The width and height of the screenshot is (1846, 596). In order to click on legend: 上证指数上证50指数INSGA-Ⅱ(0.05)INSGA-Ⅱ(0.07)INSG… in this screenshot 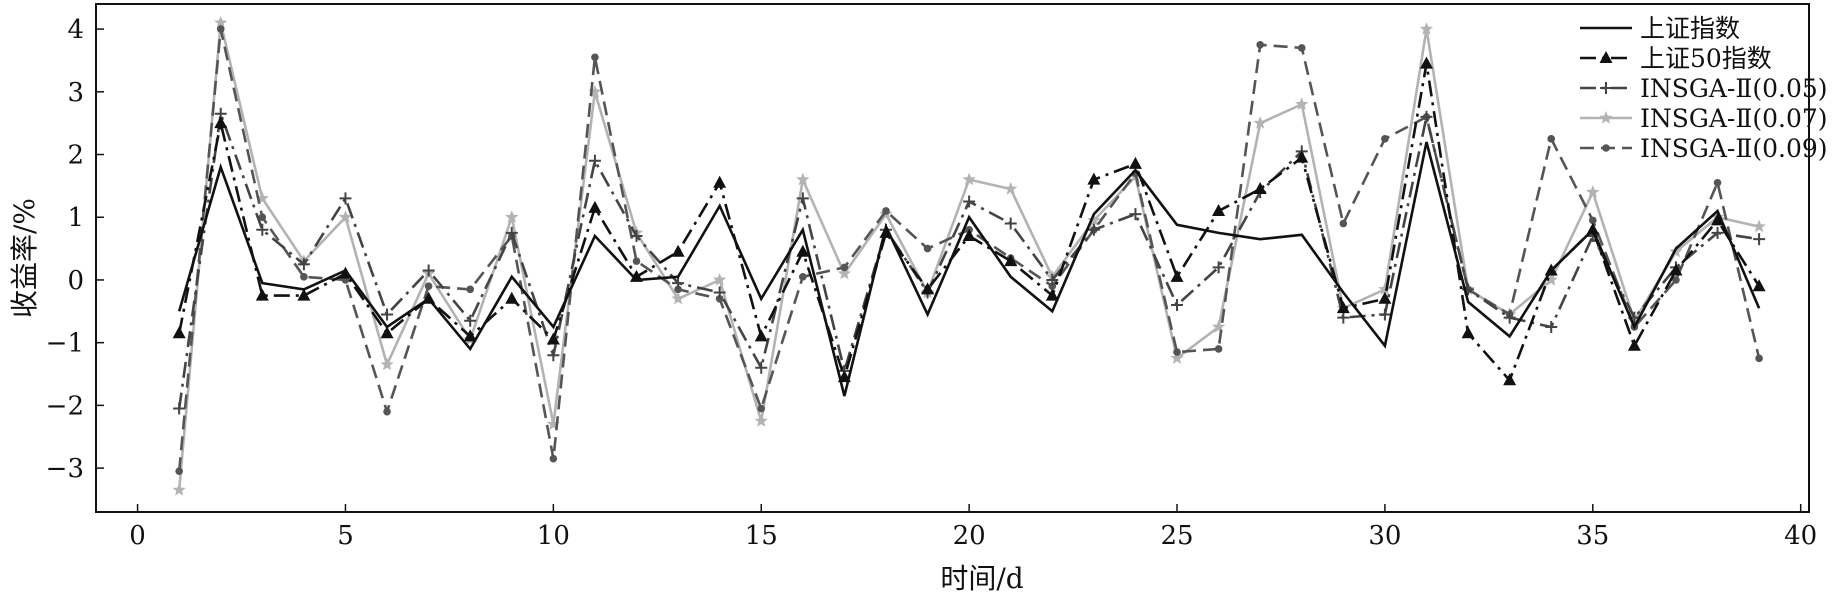, I will do `click(1704, 88)`.